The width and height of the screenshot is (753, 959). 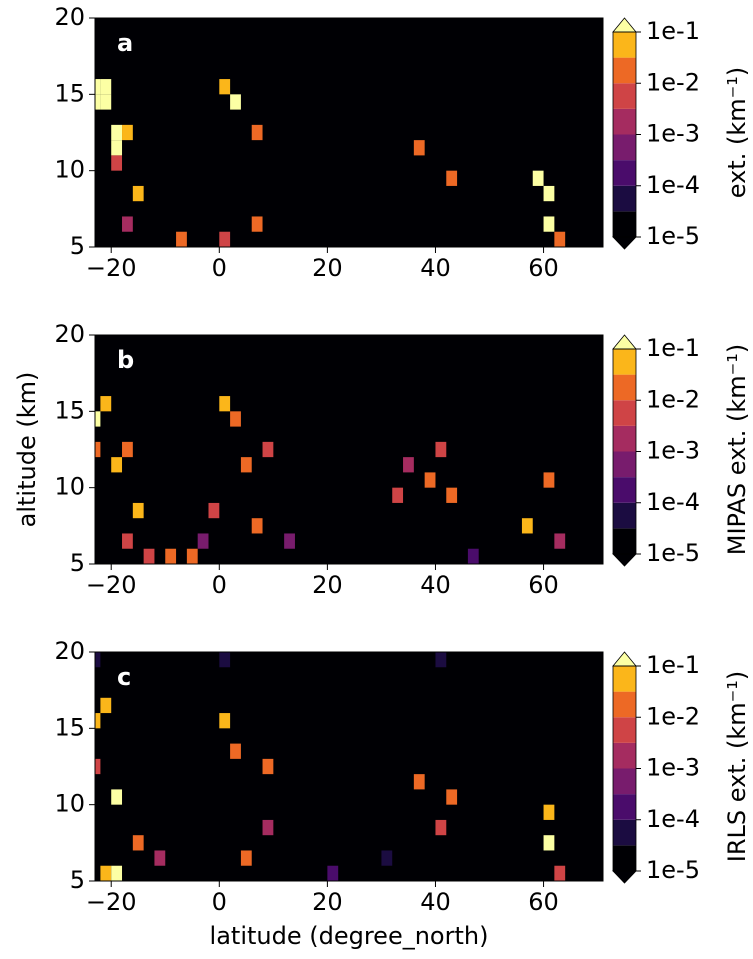 What do you see at coordinates (737, 767) in the screenshot?
I see `colorbar-label: IRLS ext. (km⁻¹)` at bounding box center [737, 767].